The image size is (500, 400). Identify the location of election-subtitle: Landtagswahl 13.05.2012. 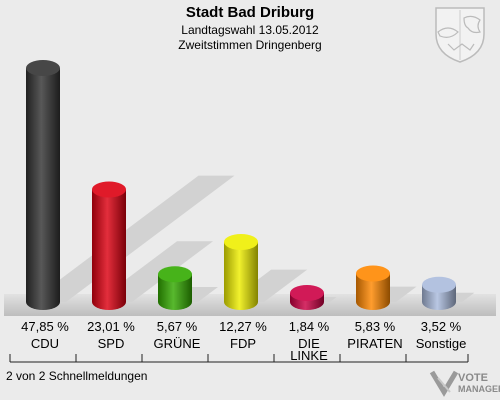
(250, 30).